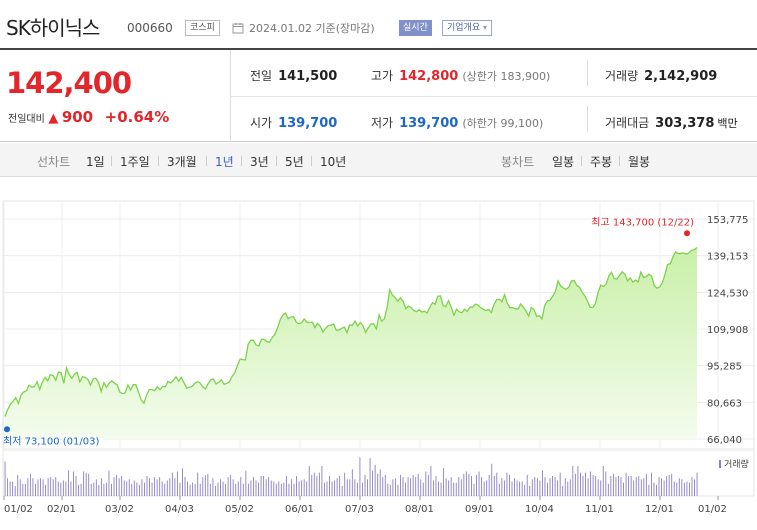 Image resolution: width=757 pixels, height=530 pixels. What do you see at coordinates (727, 293) in the screenshot?
I see `y-tick-label: 124,530` at bounding box center [727, 293].